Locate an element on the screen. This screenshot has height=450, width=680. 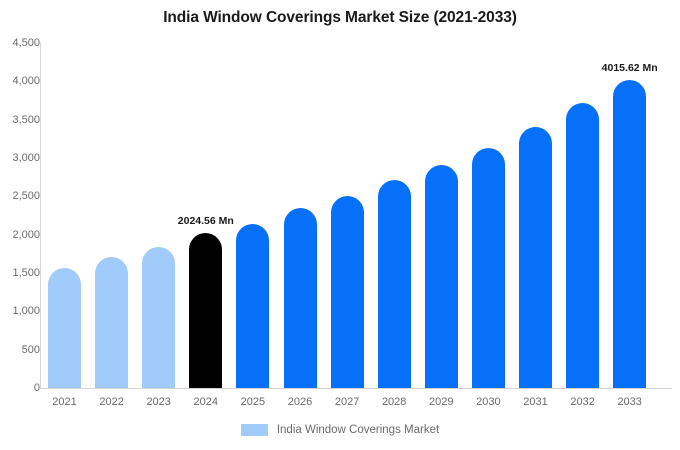
bar-value-label-2024: 2024.56 Mn is located at coordinates (205, 220).